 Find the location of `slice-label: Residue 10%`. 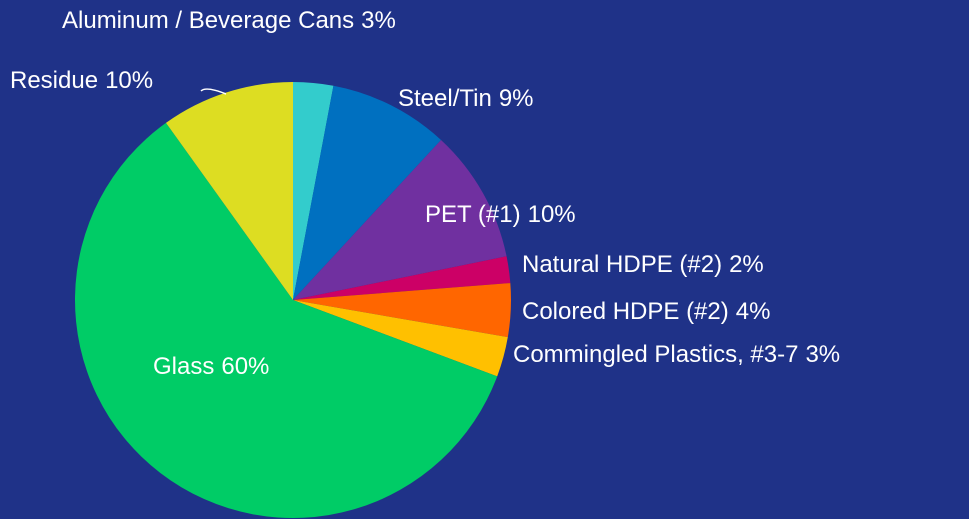

slice-label: Residue 10% is located at coordinates (81, 80).